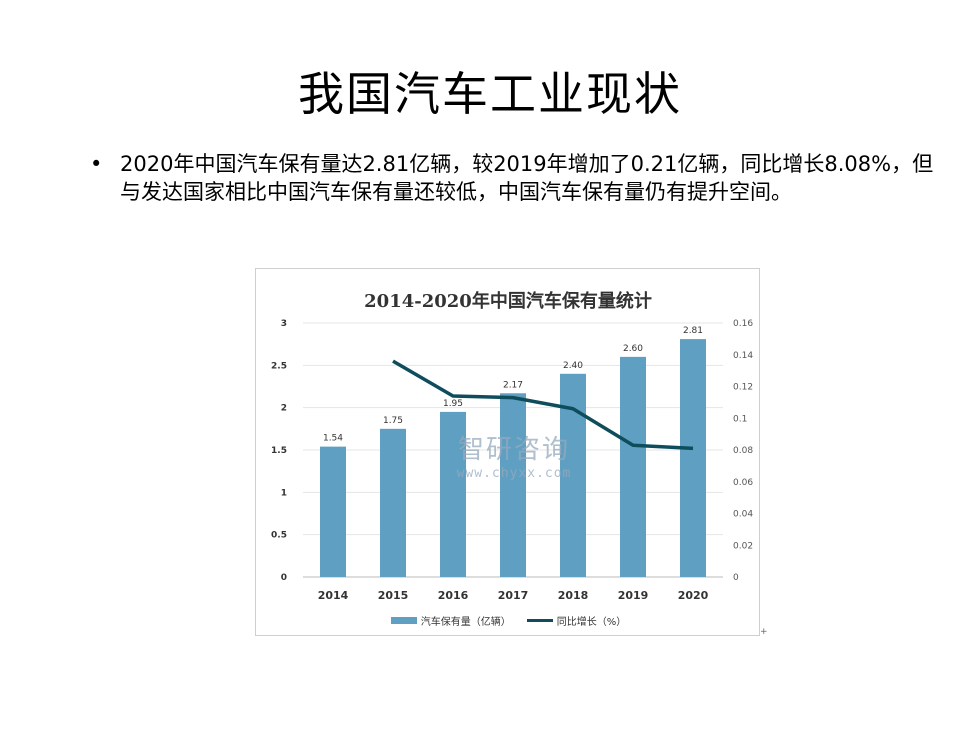 The width and height of the screenshot is (980, 735). What do you see at coordinates (513, 385) in the screenshot?
I see `bar-value-label: 2.17` at bounding box center [513, 385].